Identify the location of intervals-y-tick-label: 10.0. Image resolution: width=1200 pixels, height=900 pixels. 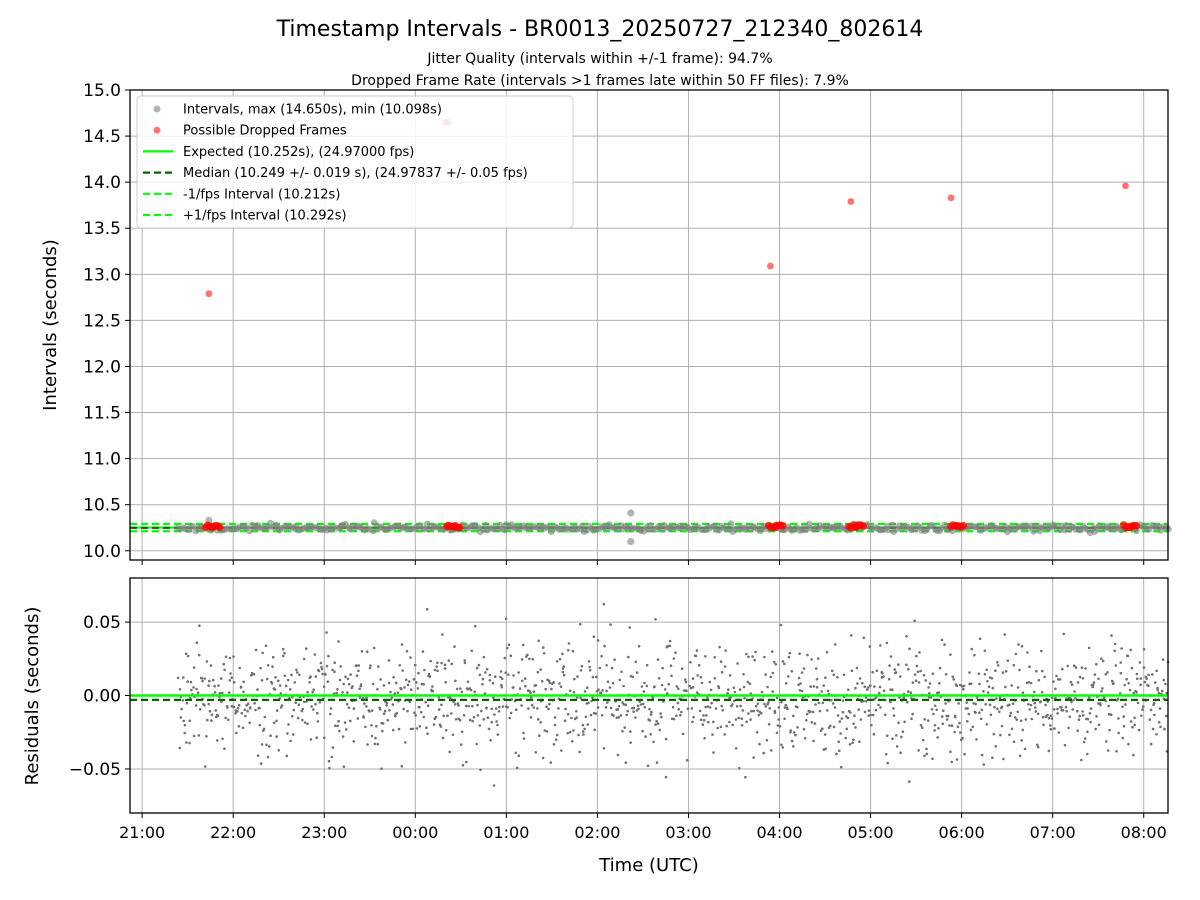
(102, 552).